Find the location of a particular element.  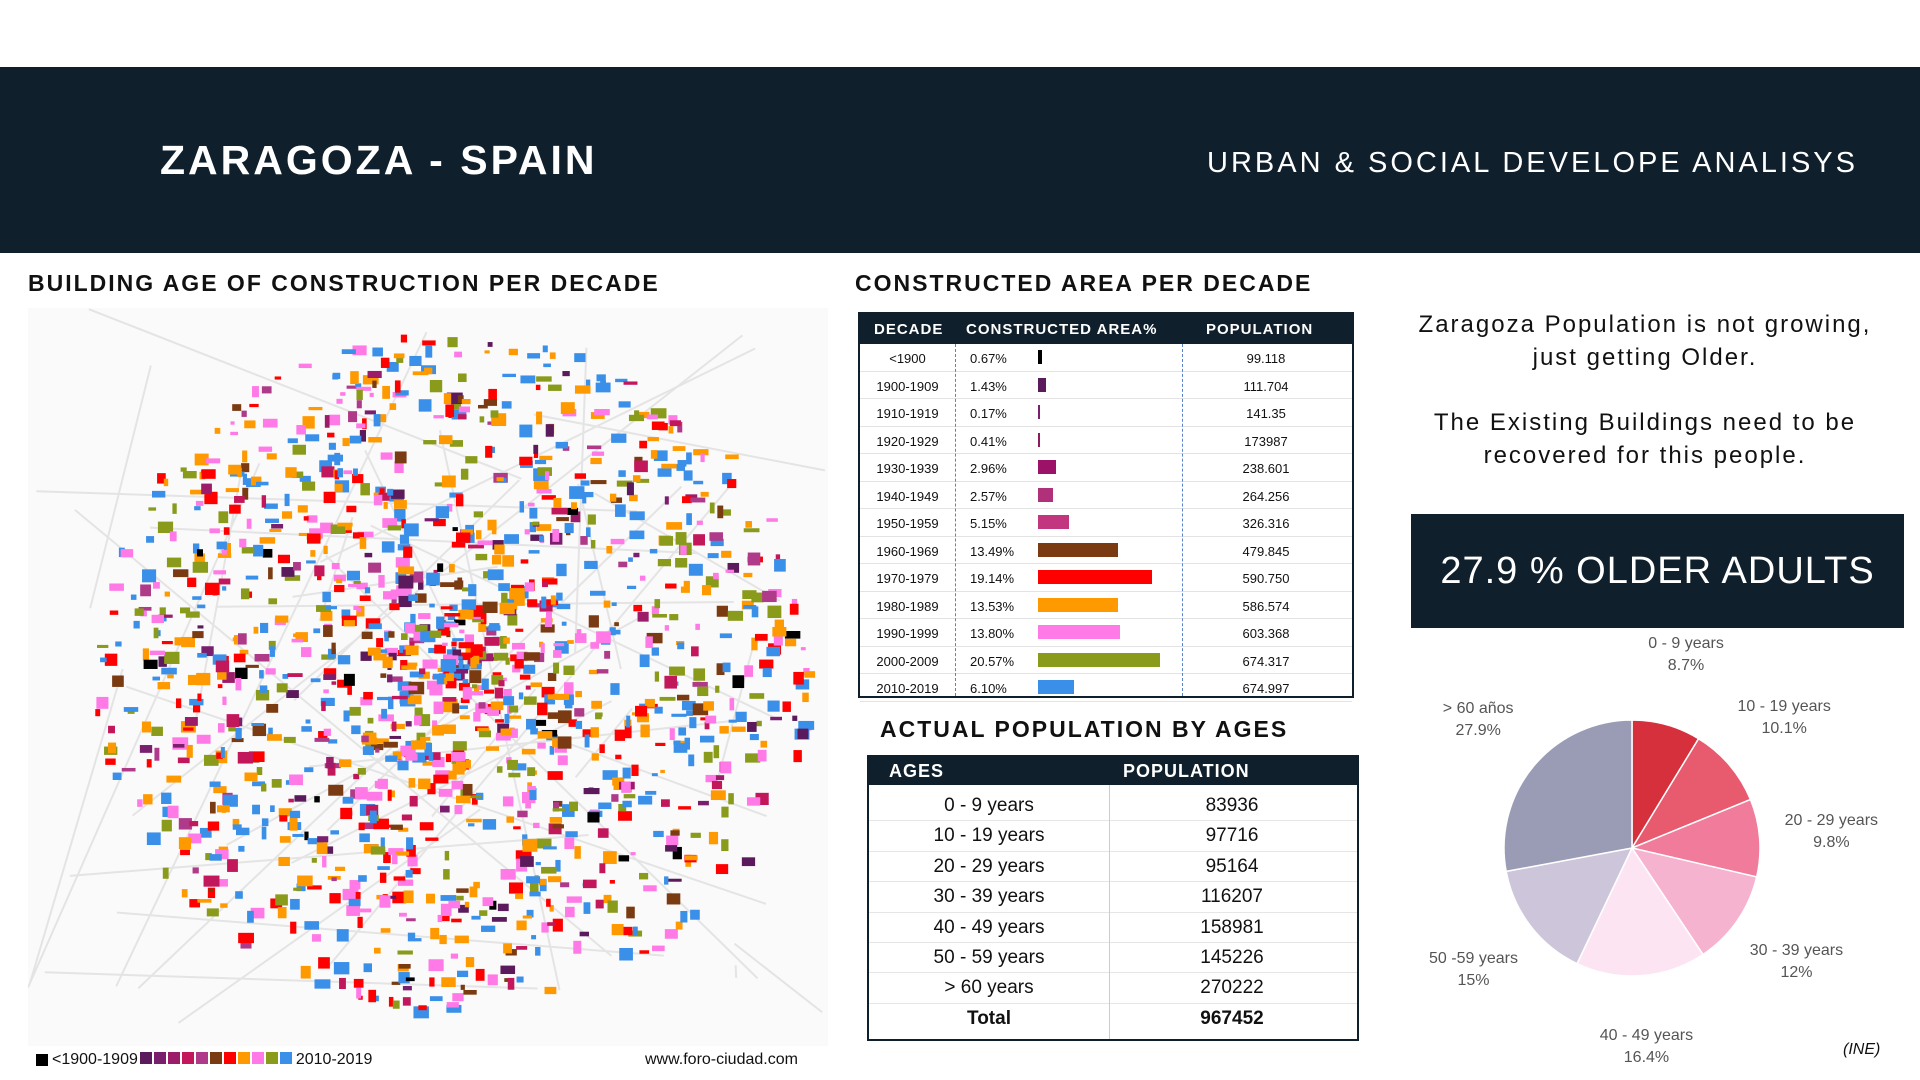

decade-cell: 1960-1969 is located at coordinates (907, 551).